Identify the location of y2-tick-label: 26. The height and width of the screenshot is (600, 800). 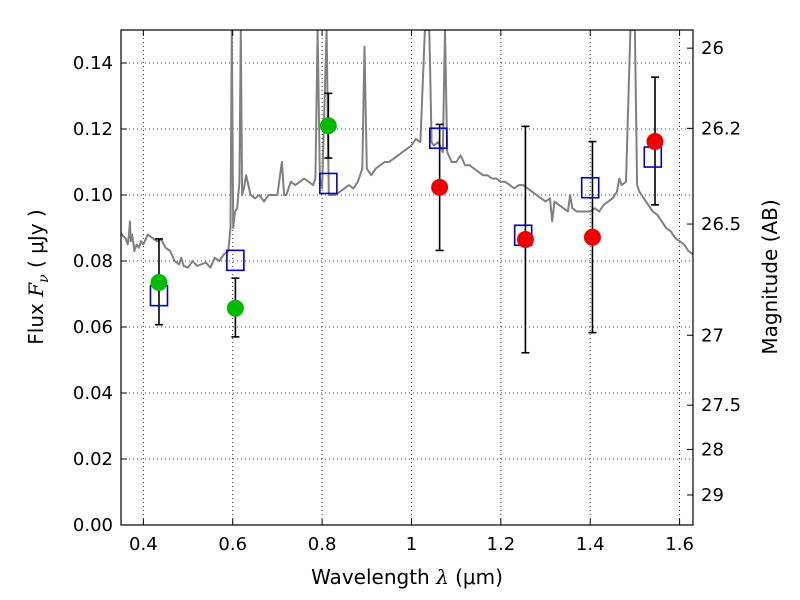
(712, 48).